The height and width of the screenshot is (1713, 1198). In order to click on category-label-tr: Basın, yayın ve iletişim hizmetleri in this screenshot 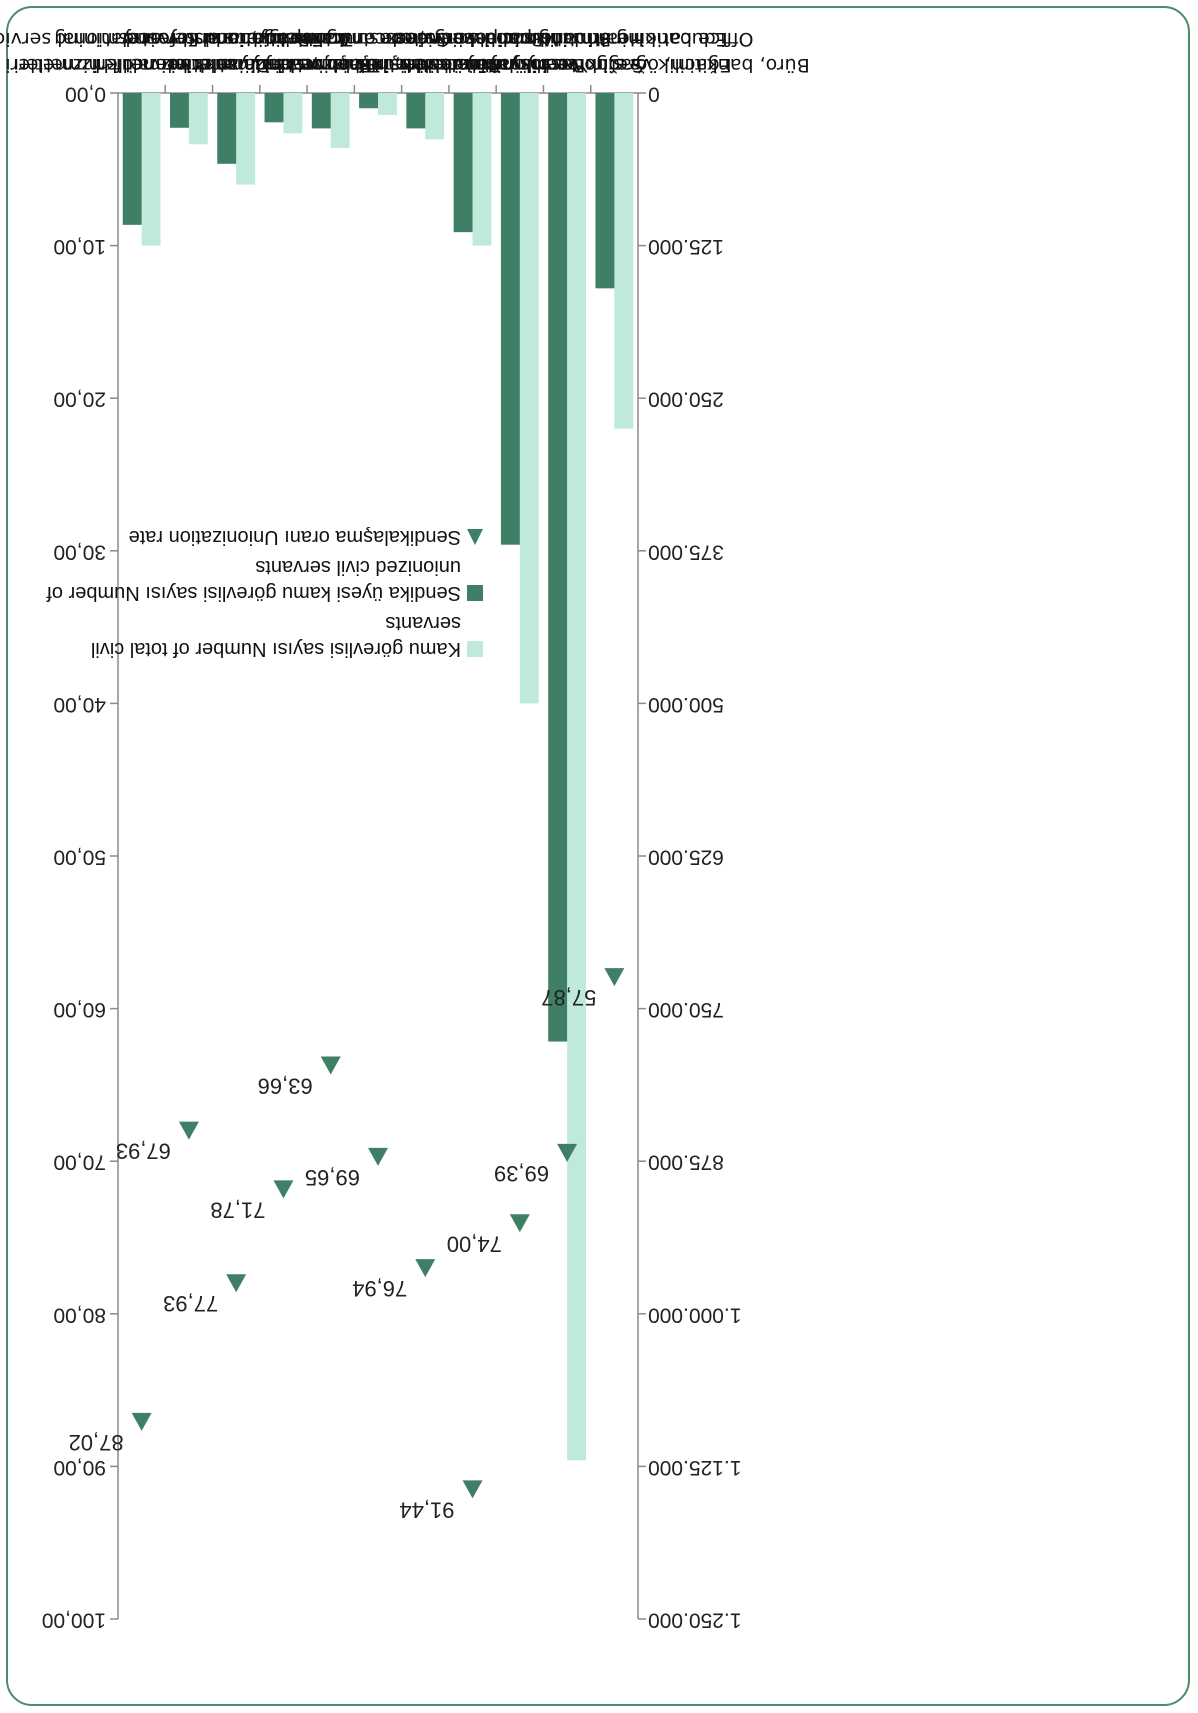, I will do `click(425, 65)`.